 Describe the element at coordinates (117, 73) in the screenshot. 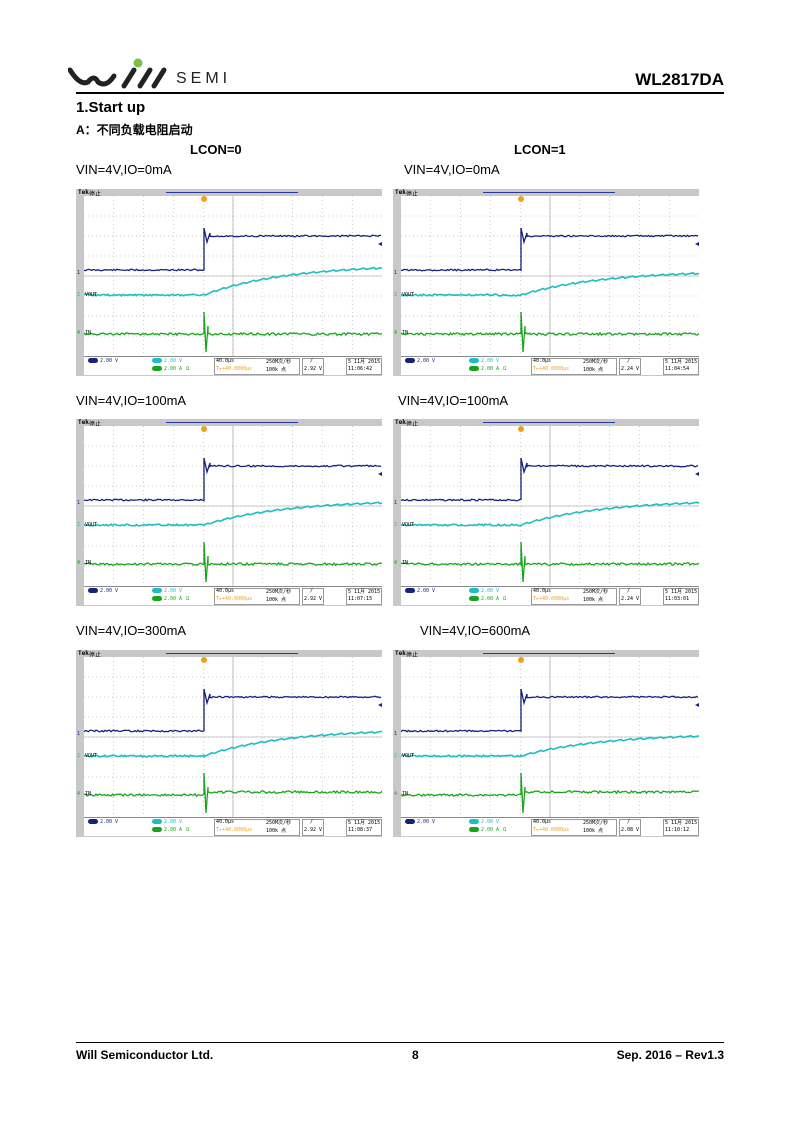

I see `will-logo-icon` at that location.